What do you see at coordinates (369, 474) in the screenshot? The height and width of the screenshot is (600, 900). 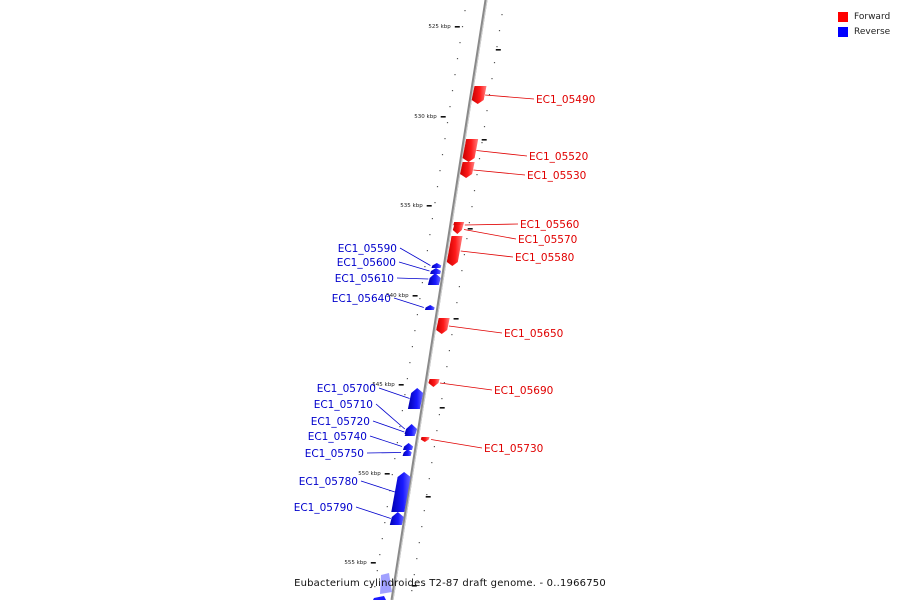 I see `tick-label: 550 kbp` at bounding box center [369, 474].